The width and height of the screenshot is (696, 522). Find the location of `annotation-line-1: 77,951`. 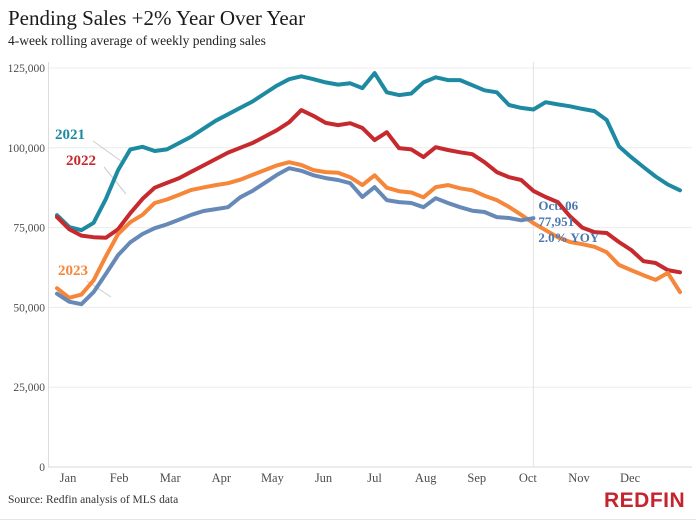

annotation-line-1: 77,951 is located at coordinates (556, 221).